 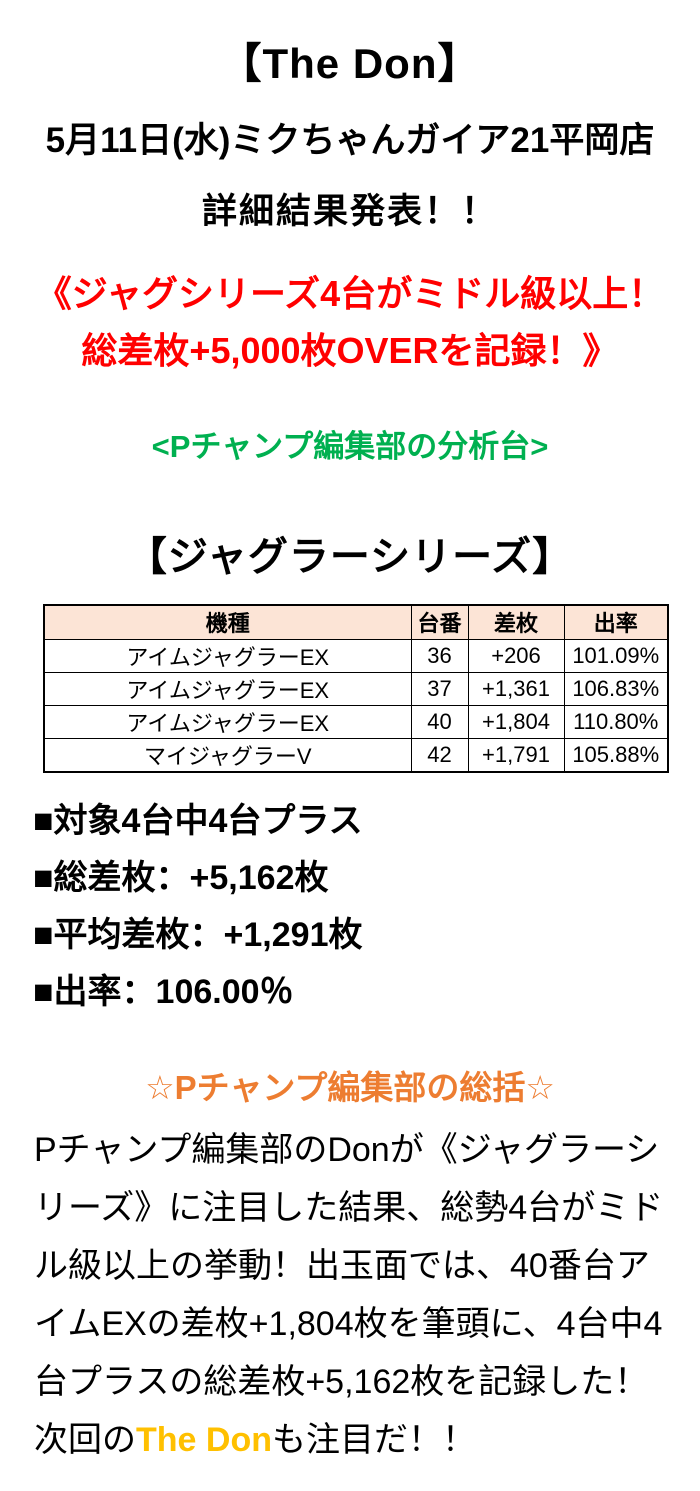 I want to click on cell-payout-rate: 105.88%, so click(x=616, y=754).